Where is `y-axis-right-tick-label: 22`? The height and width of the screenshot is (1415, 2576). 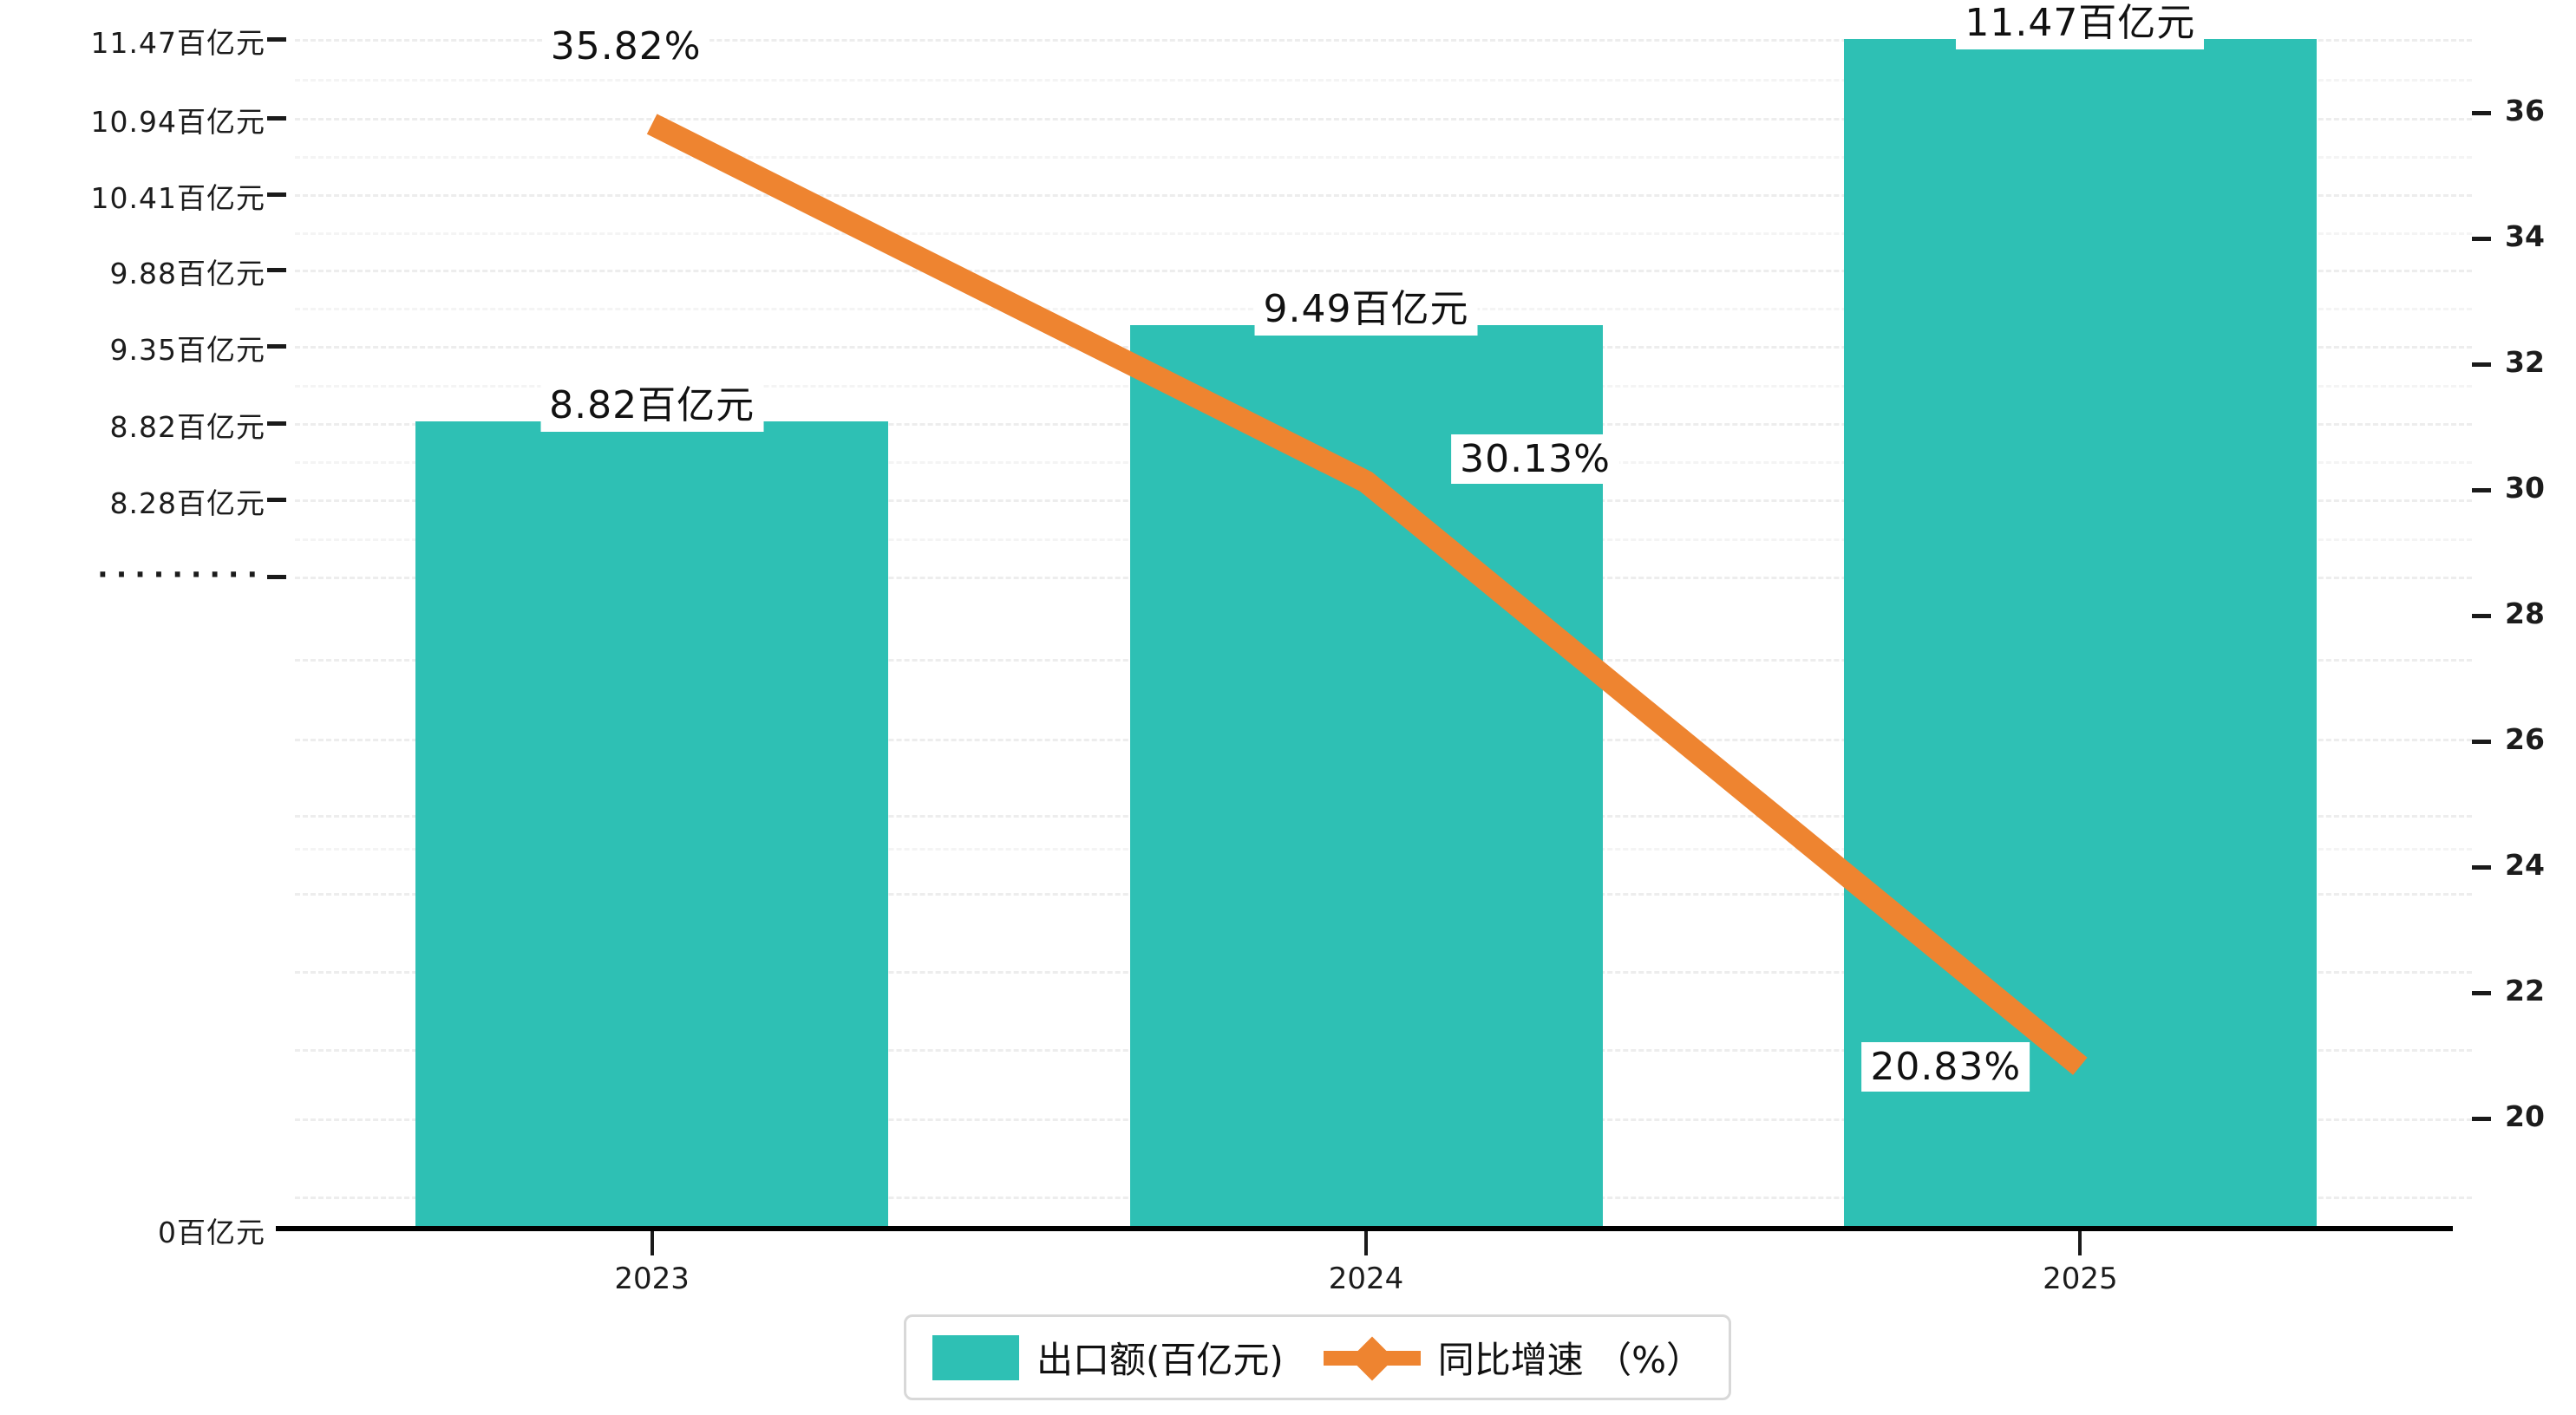
y-axis-right-tick-label: 22 is located at coordinates (2525, 990).